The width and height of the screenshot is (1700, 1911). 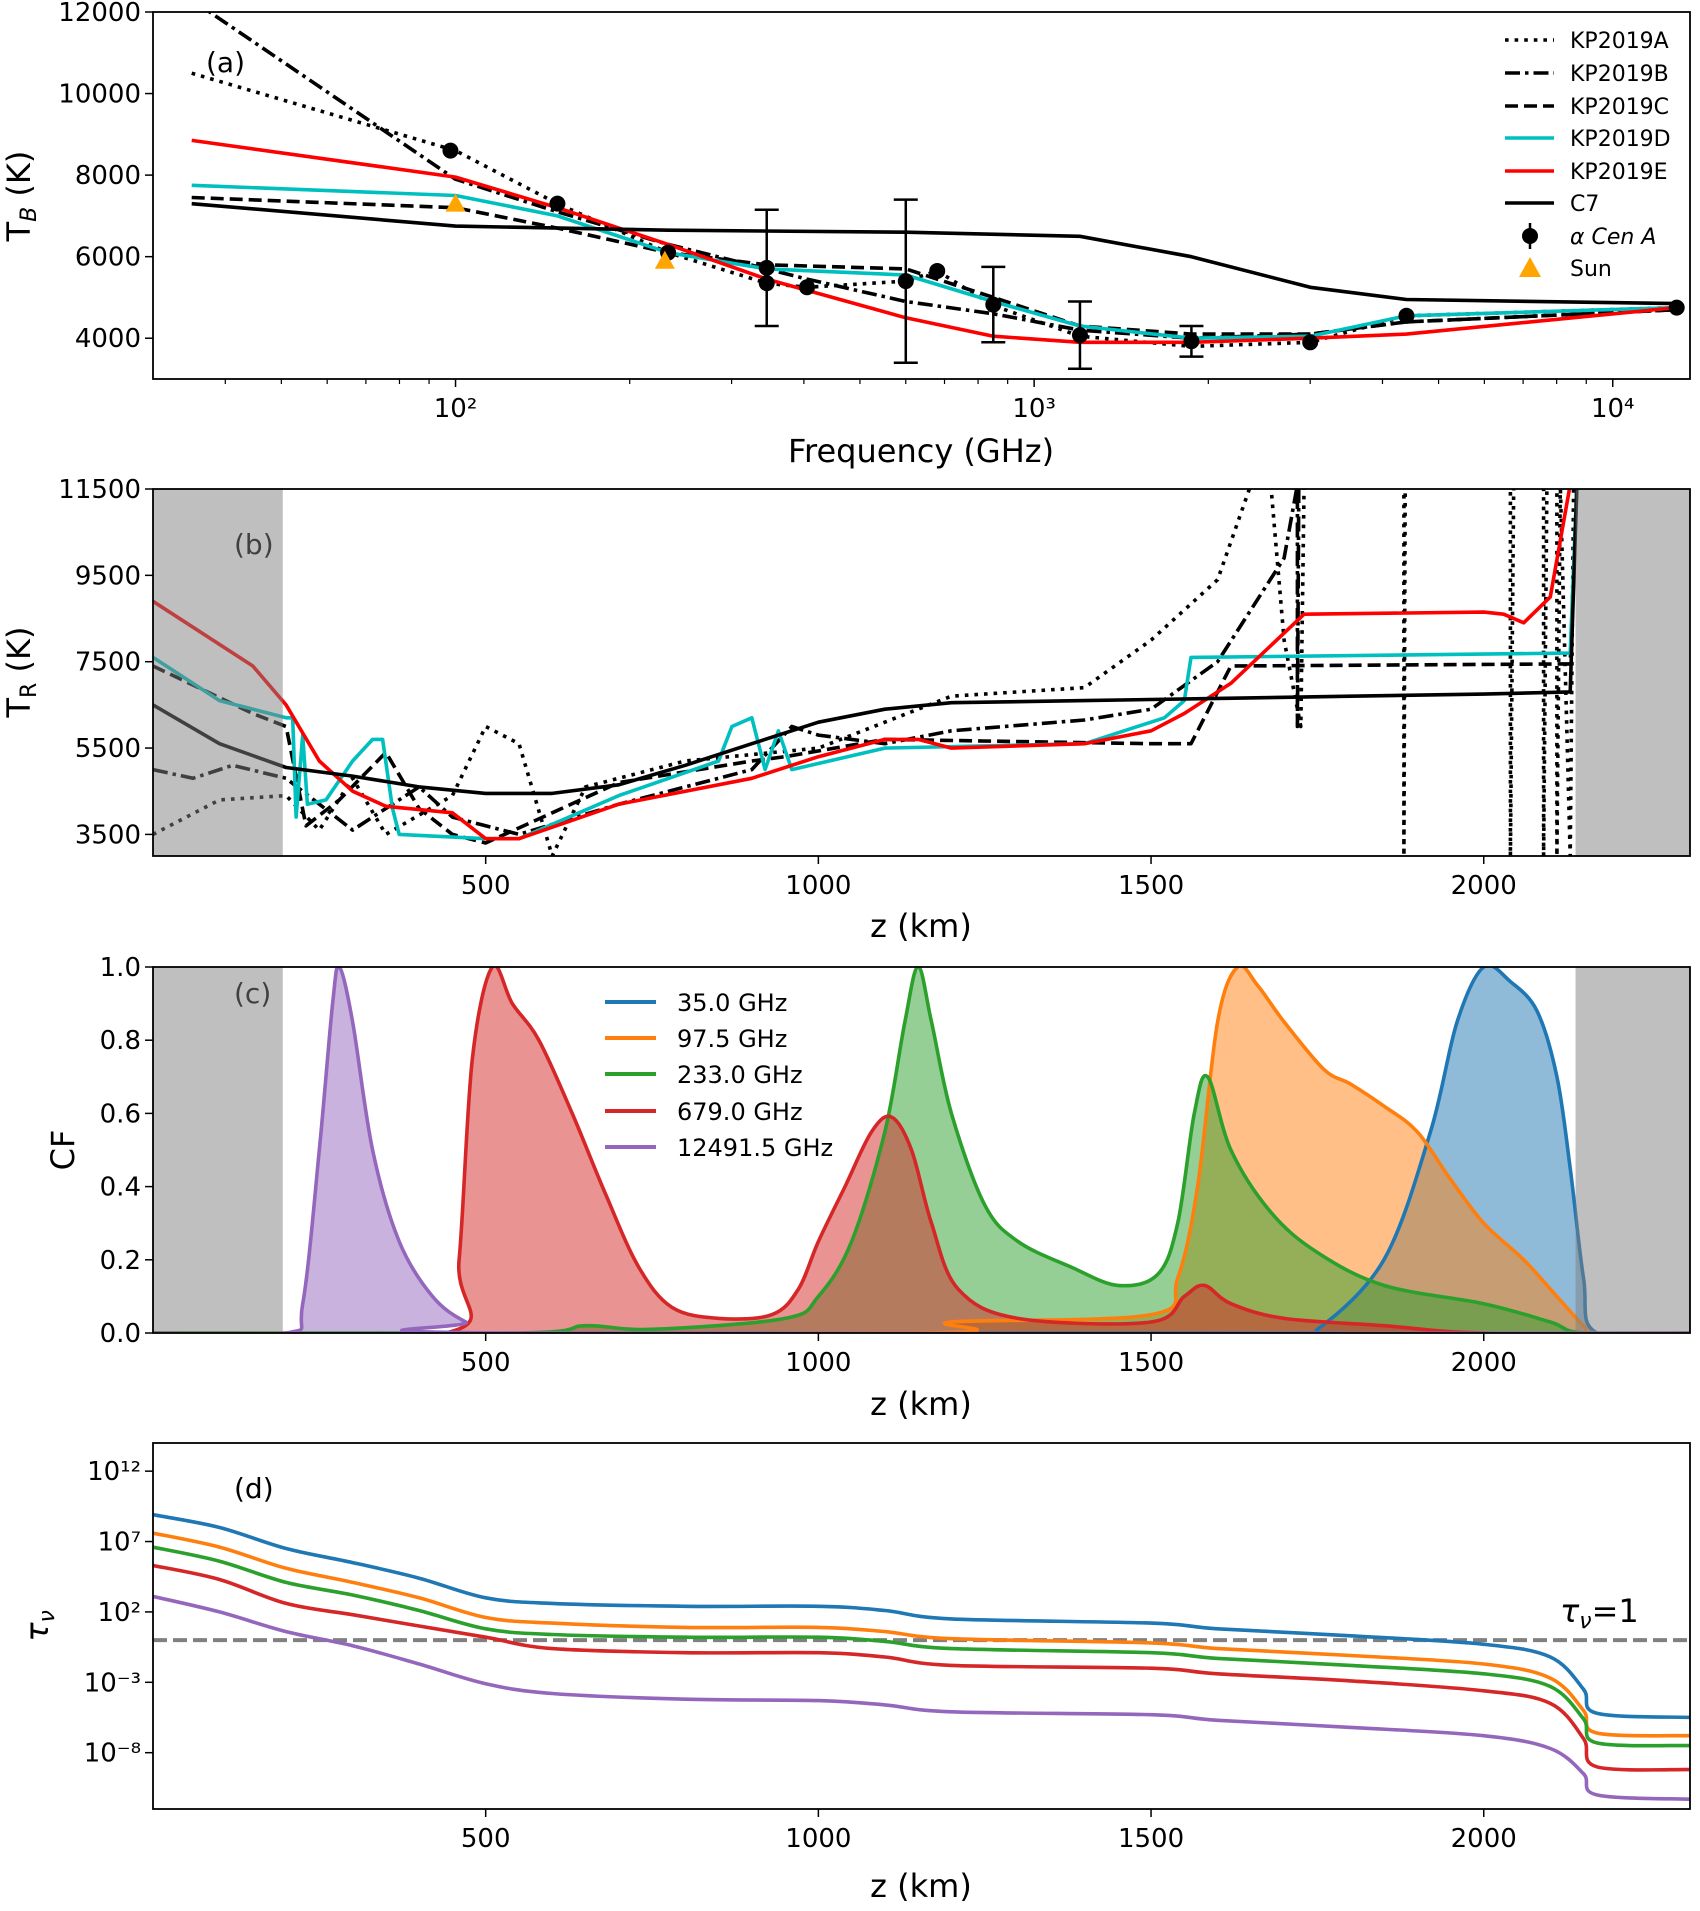 What do you see at coordinates (63, 1150) in the screenshot?
I see `y-axis-label-c: CF` at bounding box center [63, 1150].